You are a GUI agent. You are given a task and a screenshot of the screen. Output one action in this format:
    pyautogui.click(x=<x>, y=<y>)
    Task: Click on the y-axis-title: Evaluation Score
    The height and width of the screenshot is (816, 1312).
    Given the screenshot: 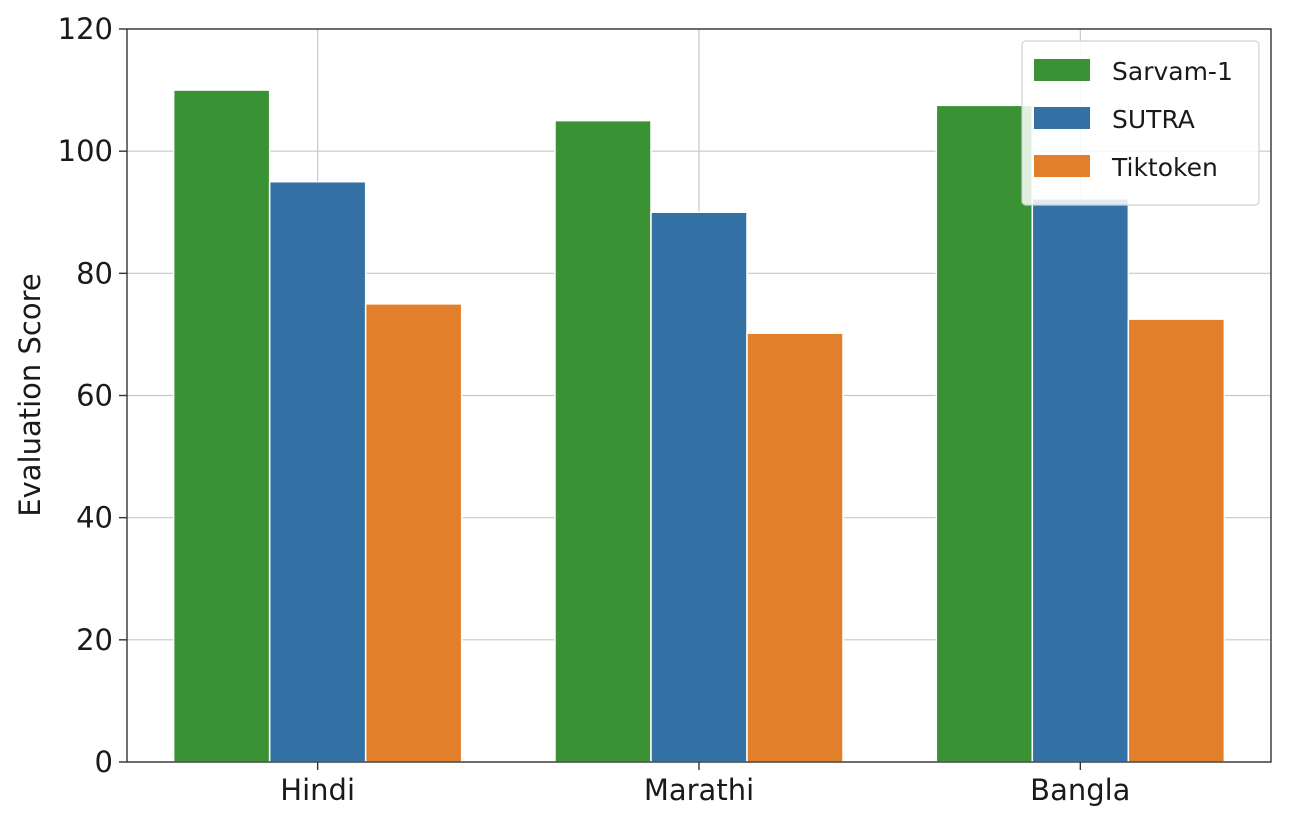 What is the action you would take?
    pyautogui.click(x=30, y=394)
    